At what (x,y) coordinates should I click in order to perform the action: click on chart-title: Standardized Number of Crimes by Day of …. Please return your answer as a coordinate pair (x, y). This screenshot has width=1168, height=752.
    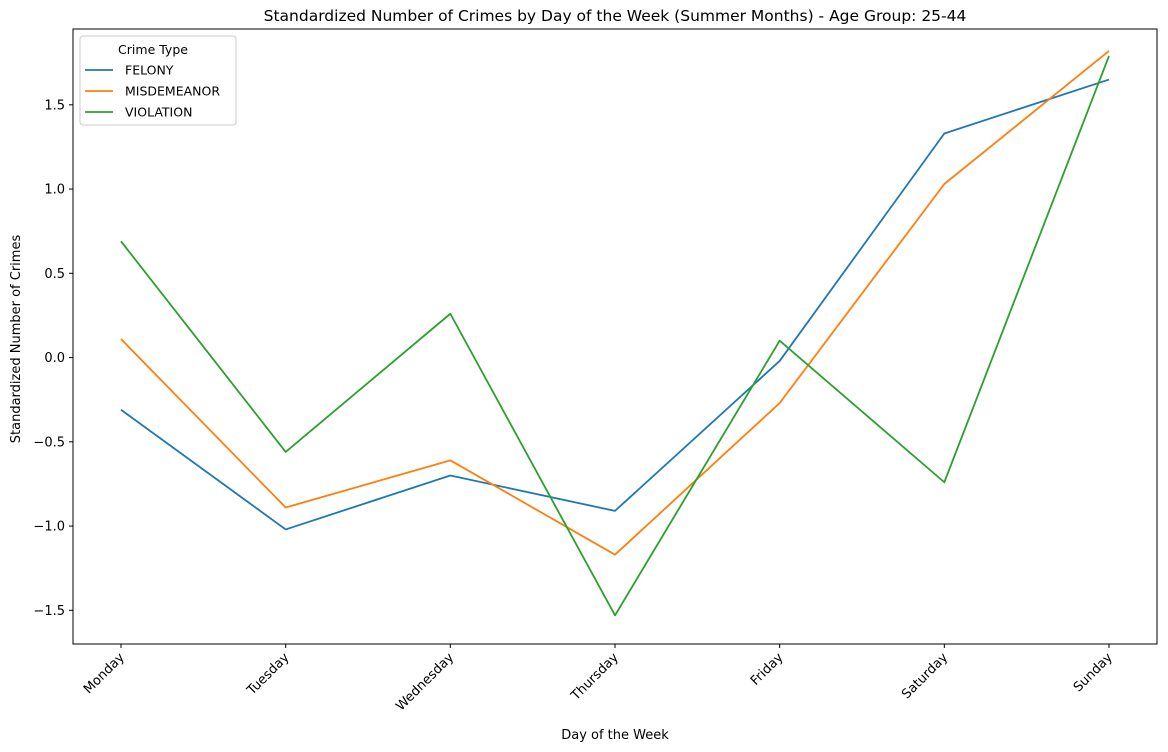
    Looking at the image, I should click on (615, 16).